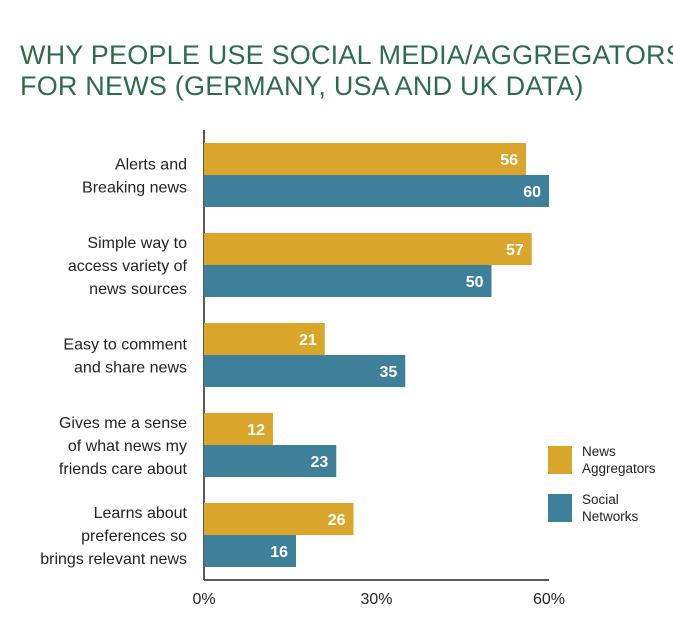  Describe the element at coordinates (151, 165) in the screenshot. I see `category-label: Alerts and` at that location.